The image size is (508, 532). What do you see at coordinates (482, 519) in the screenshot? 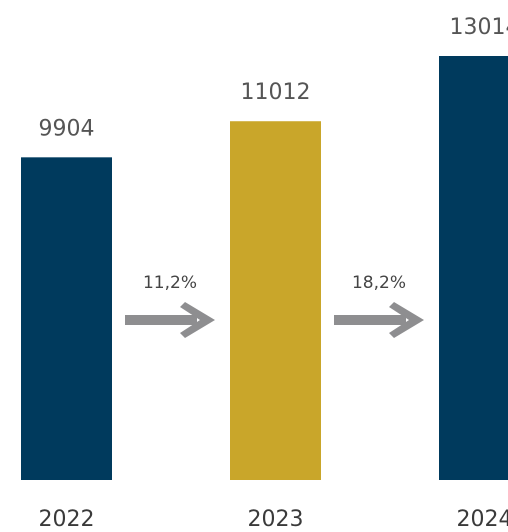
I see `x-tick-label: 2024` at bounding box center [482, 519].